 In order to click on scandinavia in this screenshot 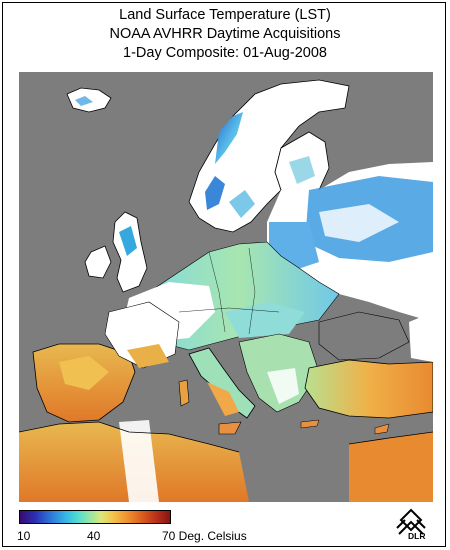, I will do `click(269, 156)`.